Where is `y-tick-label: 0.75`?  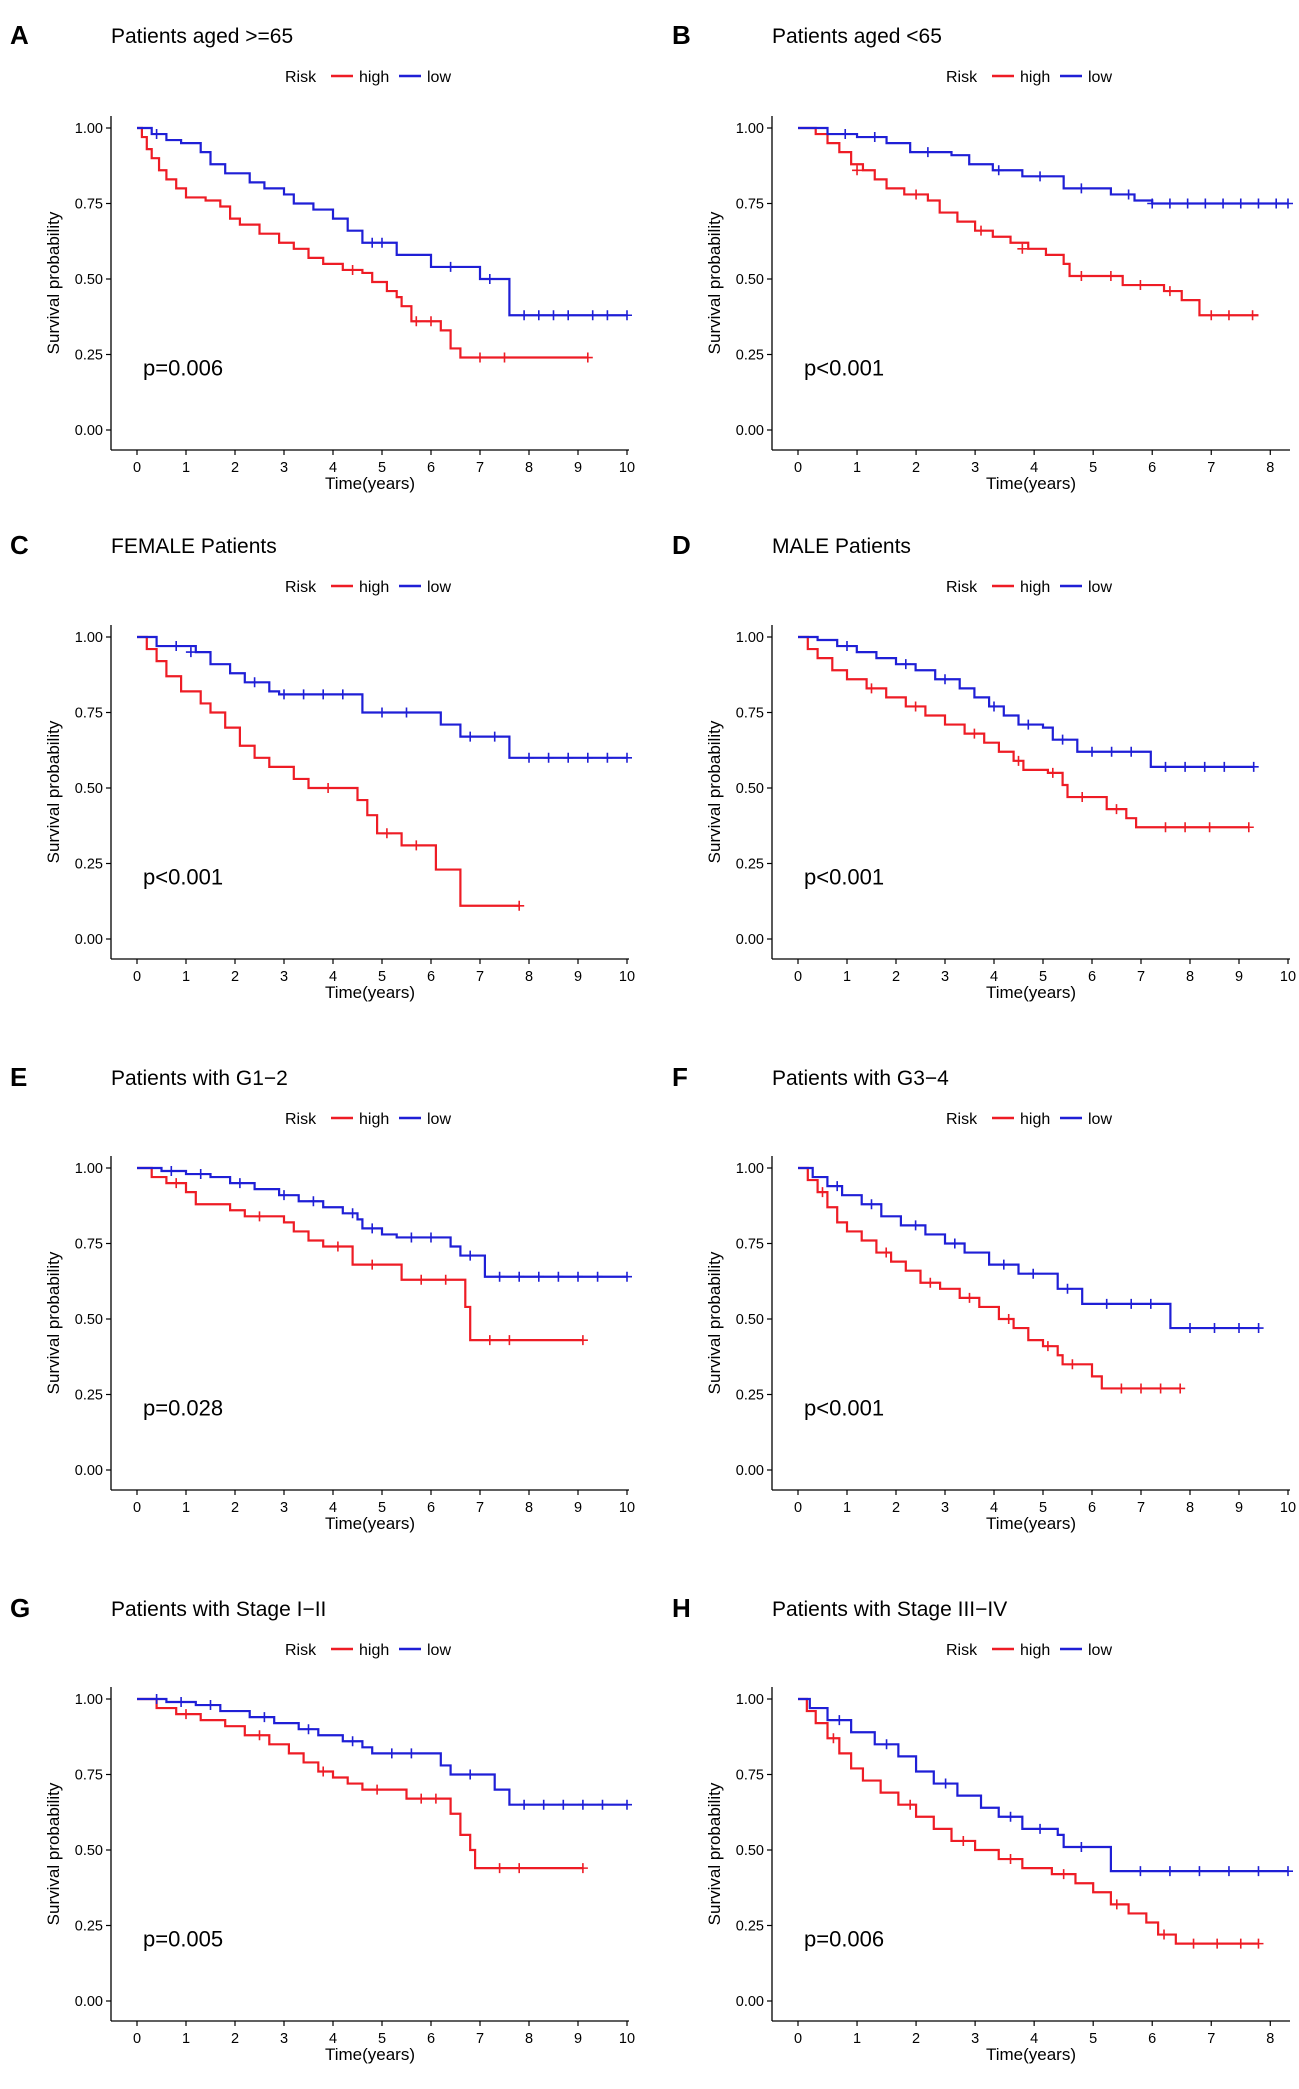
y-tick-label: 0.75 is located at coordinates (89, 205).